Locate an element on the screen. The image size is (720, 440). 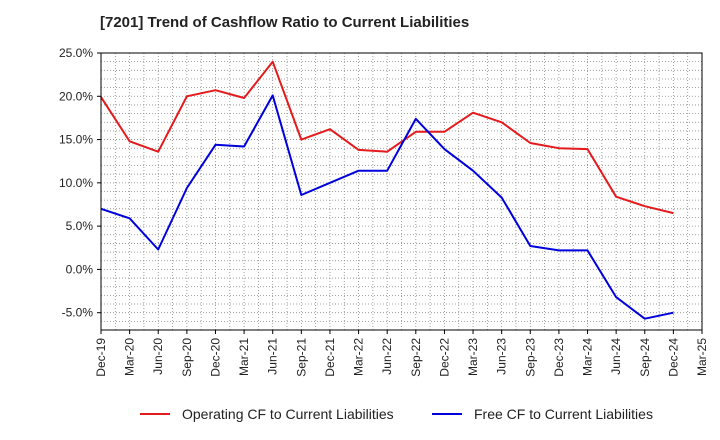
y-tick-labels: 25.0% 20.0% 15.0% 10.0% 5.0% 0.0% -5.0% is located at coordinates (80, 183).